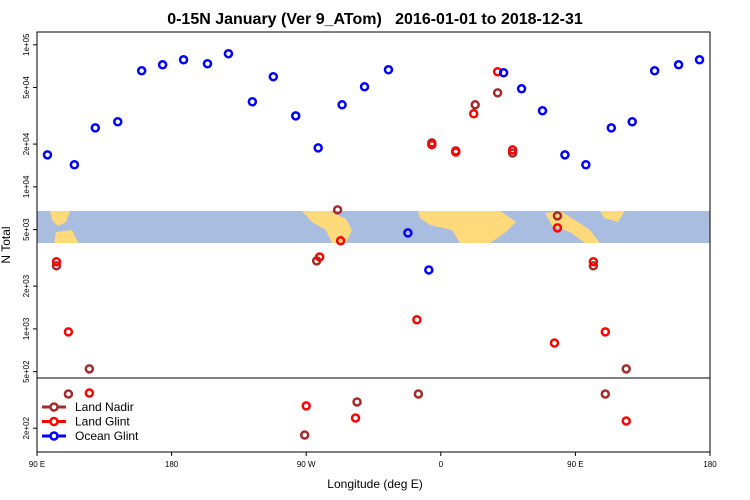 This screenshot has width=750, height=500. I want to click on y-tick-label: 2e+02, so click(26, 427).